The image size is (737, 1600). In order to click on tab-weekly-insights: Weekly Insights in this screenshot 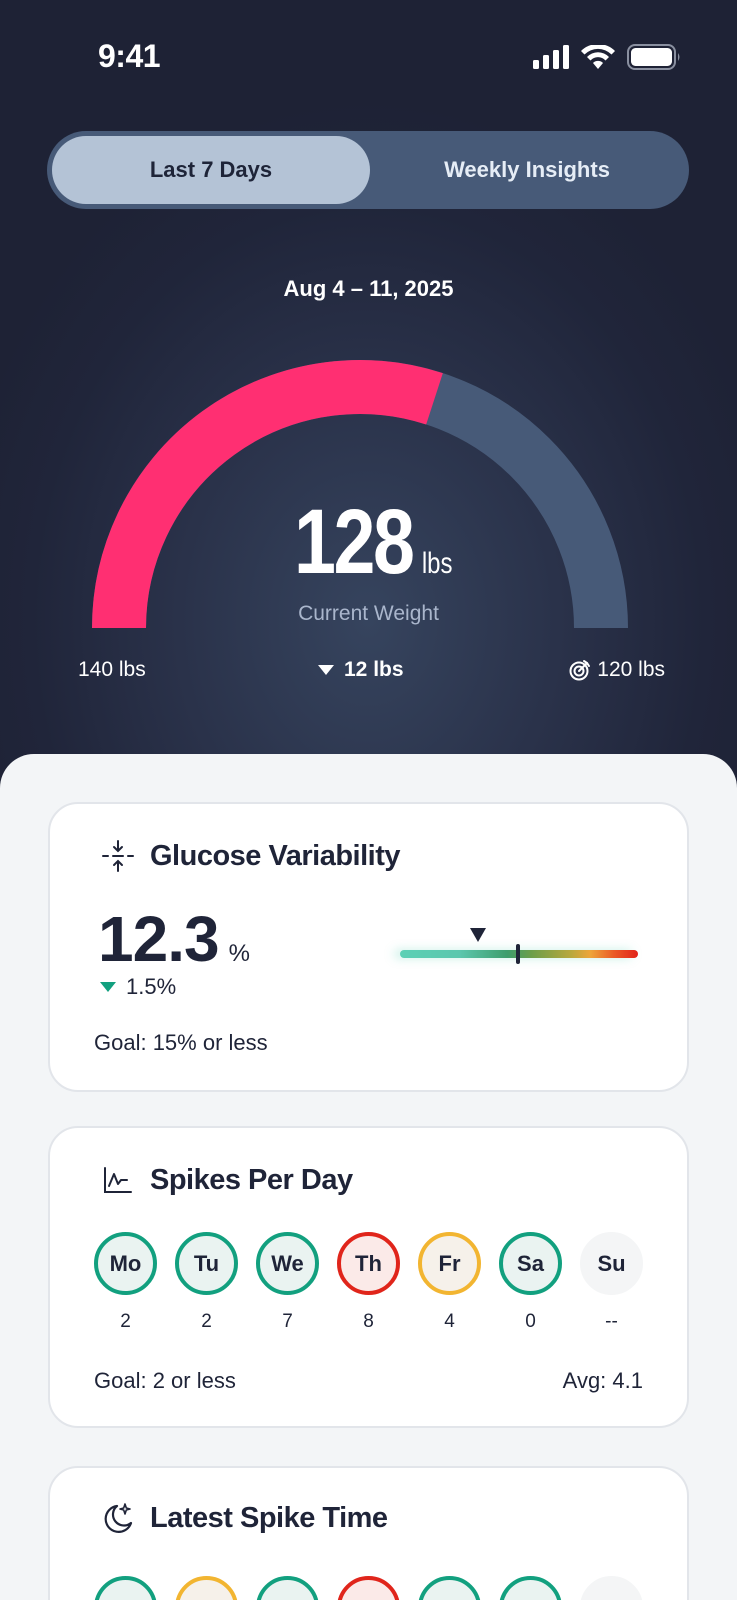, I will do `click(527, 169)`.